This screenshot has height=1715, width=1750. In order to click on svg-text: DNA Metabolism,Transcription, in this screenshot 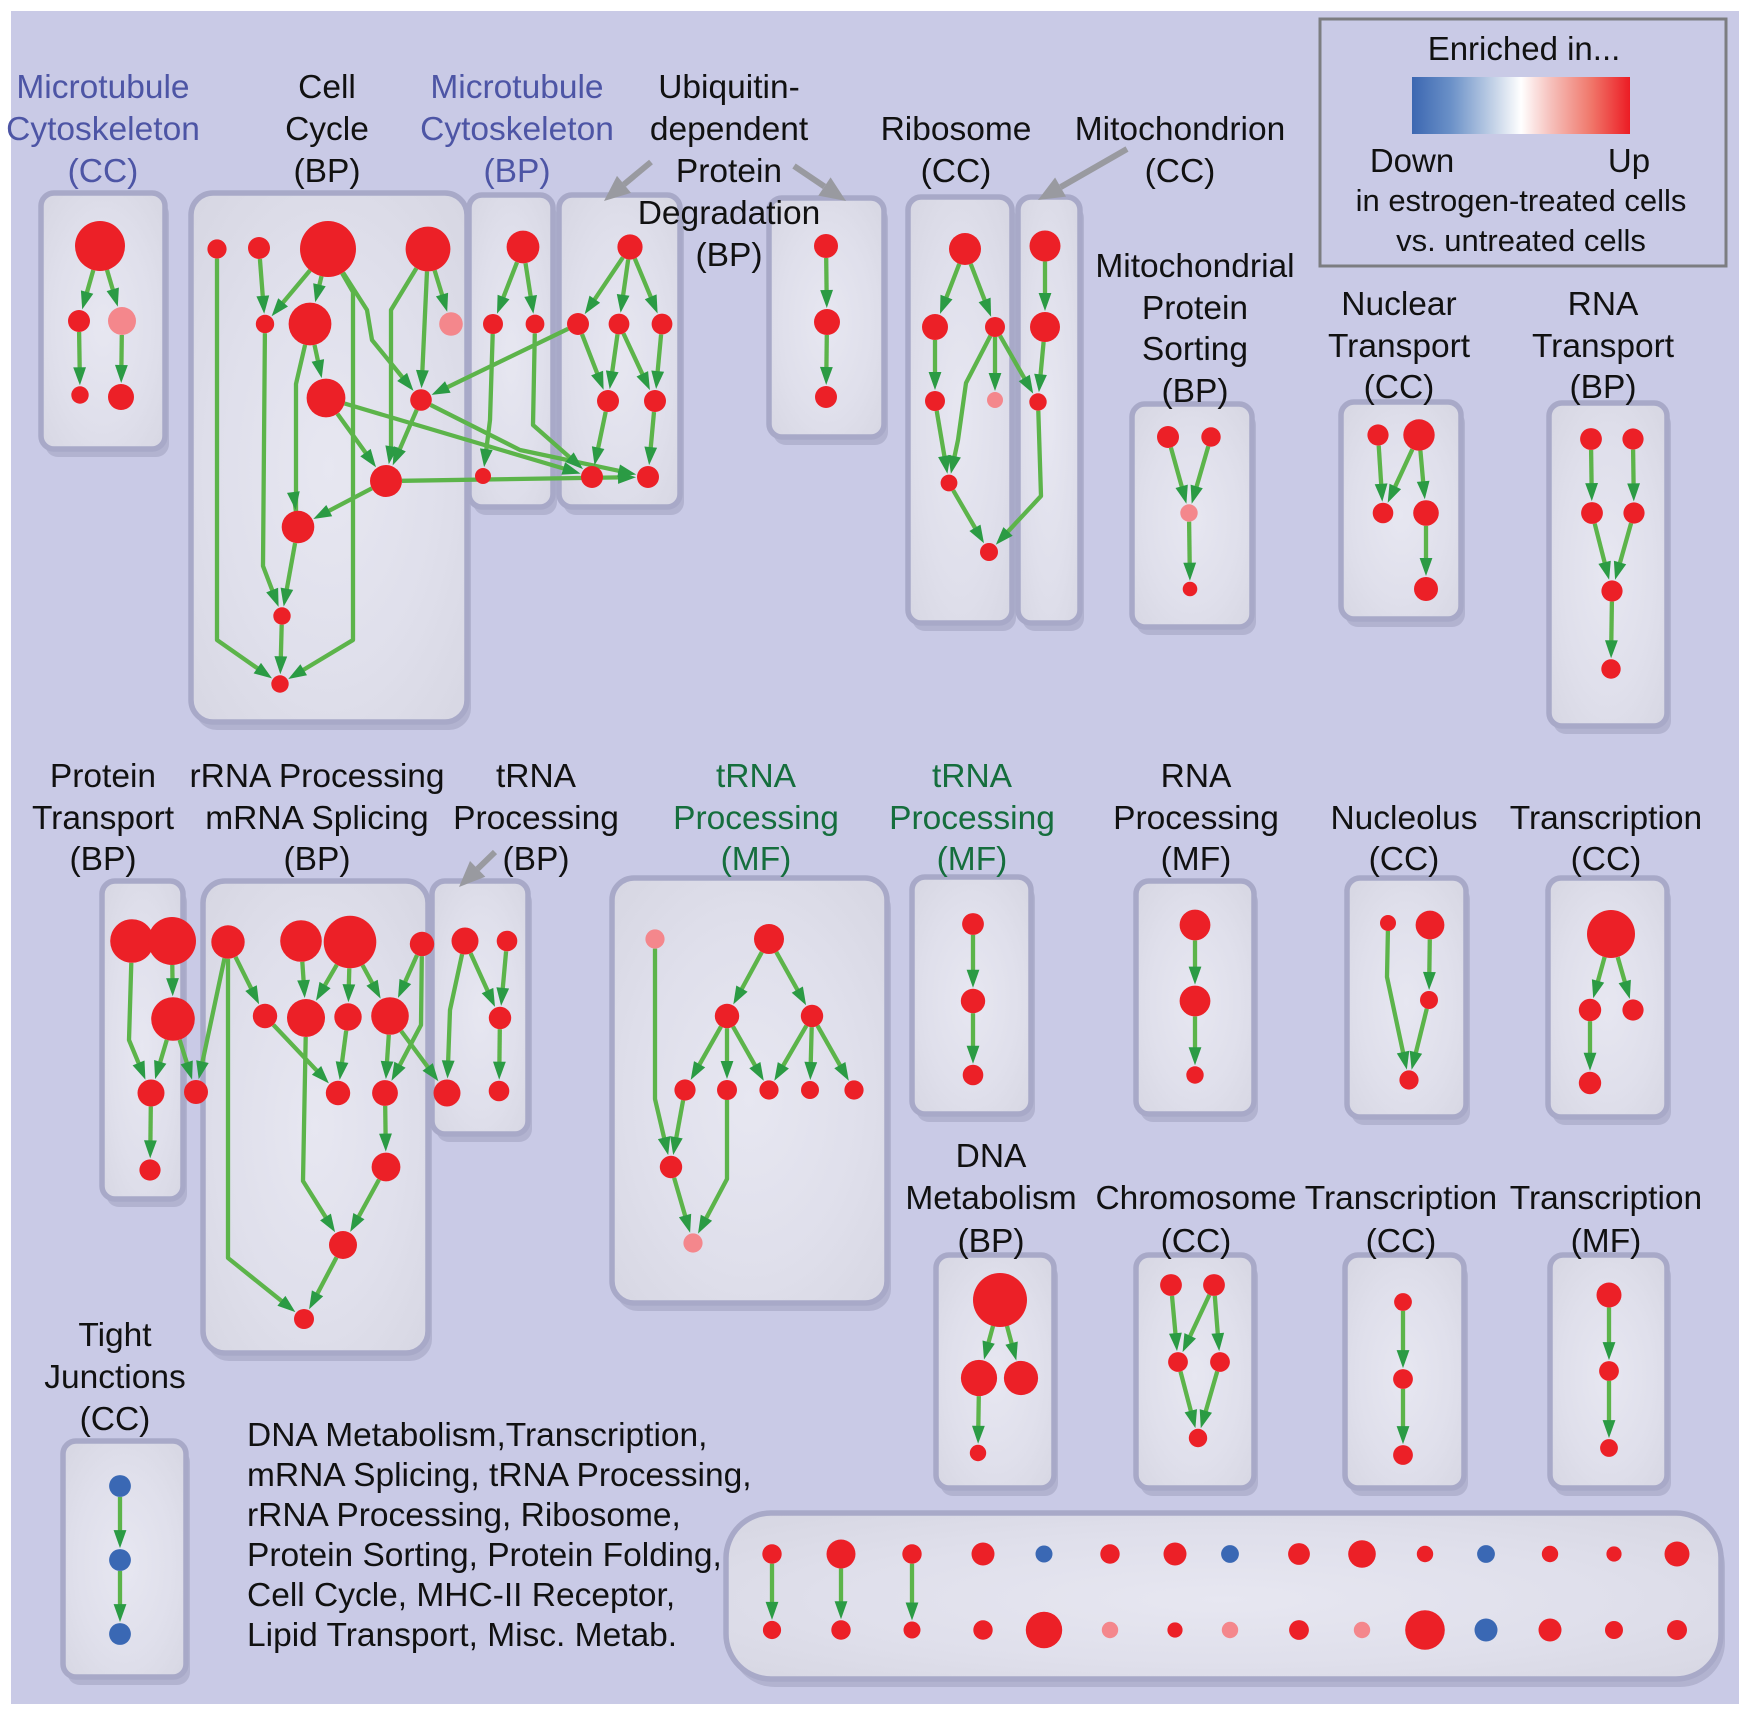, I will do `click(477, 1435)`.